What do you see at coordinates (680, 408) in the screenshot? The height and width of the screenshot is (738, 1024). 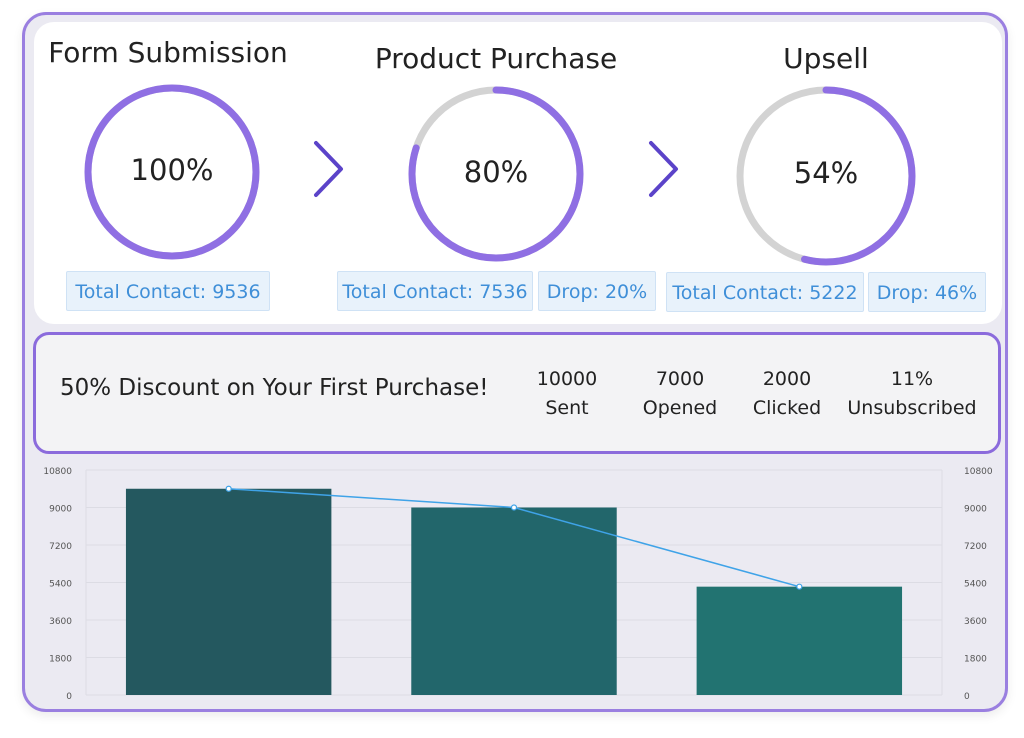 I see `stat-label: Opened` at bounding box center [680, 408].